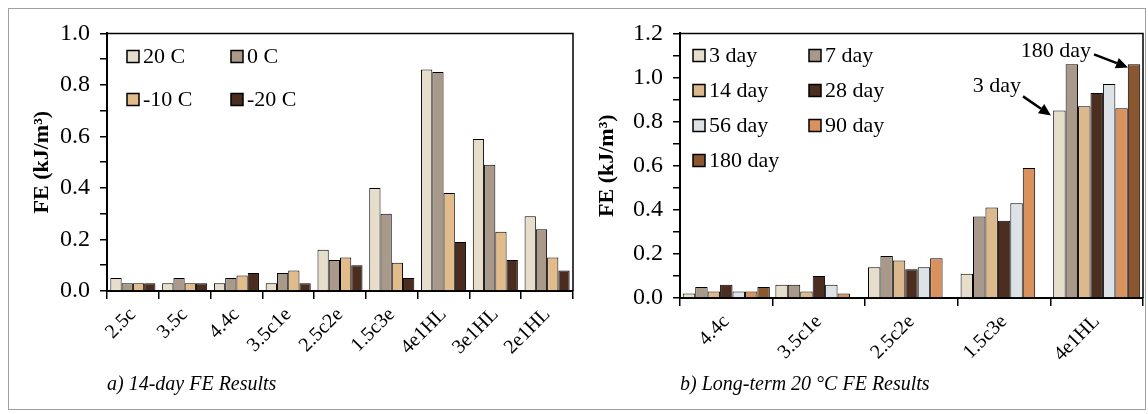 The height and width of the screenshot is (414, 1148). Describe the element at coordinates (119, 322) in the screenshot. I see `x-tick-label: 2.5c` at that location.